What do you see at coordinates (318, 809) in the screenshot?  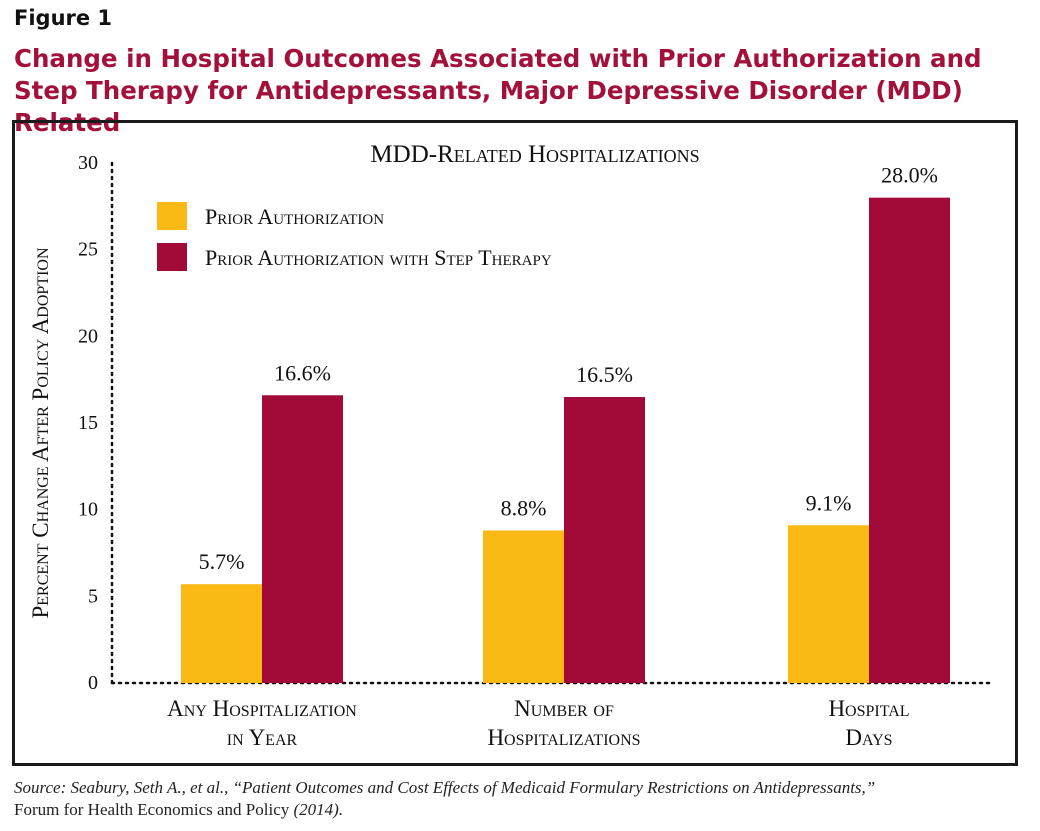 I see `source-year: (2014).` at bounding box center [318, 809].